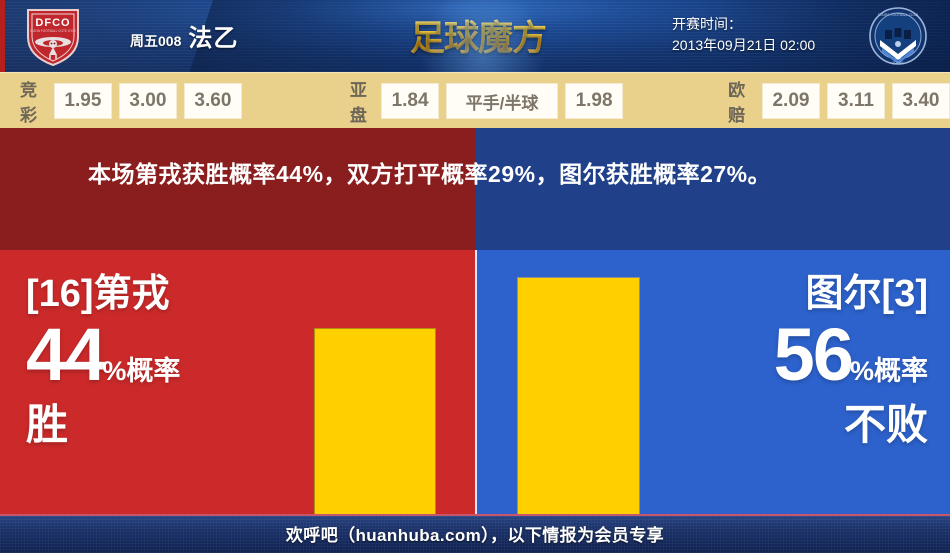  Describe the element at coordinates (47, 424) in the screenshot. I see `home-outcome-label: 胜` at that location.